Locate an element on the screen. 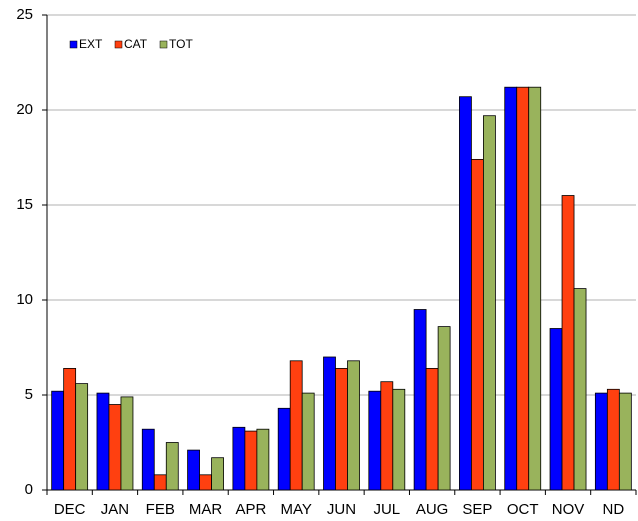  legend-label: CAT is located at coordinates (136, 44).